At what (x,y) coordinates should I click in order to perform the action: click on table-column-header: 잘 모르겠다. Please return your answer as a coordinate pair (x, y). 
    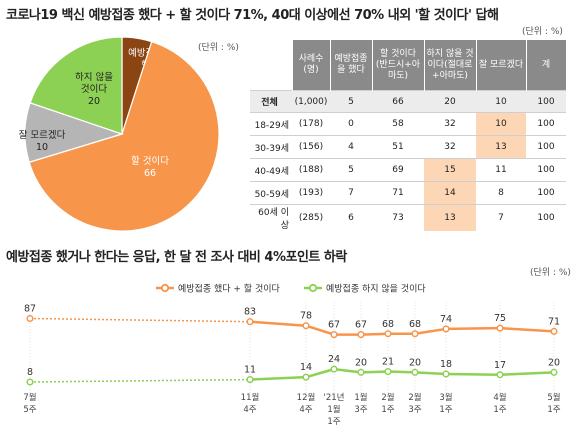
    Looking at the image, I should click on (501, 65).